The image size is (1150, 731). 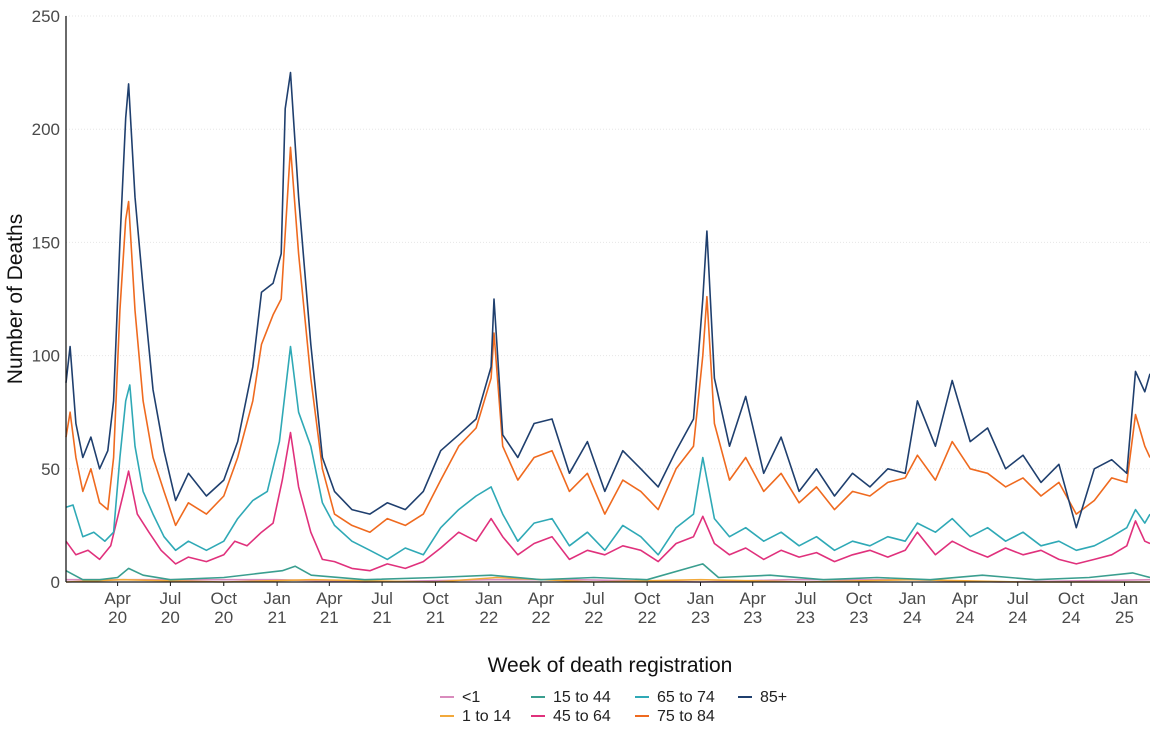 What do you see at coordinates (46, 129) in the screenshot?
I see `y-tick-label: 200` at bounding box center [46, 129].